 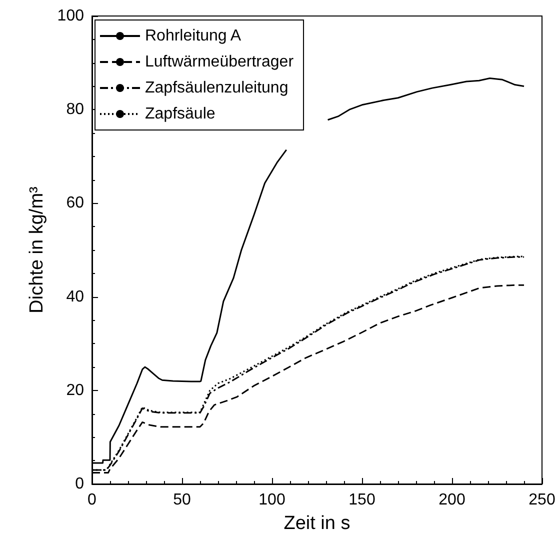 What do you see at coordinates (37, 250) in the screenshot?
I see `y-axis-title: Dichte in kg/m³` at bounding box center [37, 250].